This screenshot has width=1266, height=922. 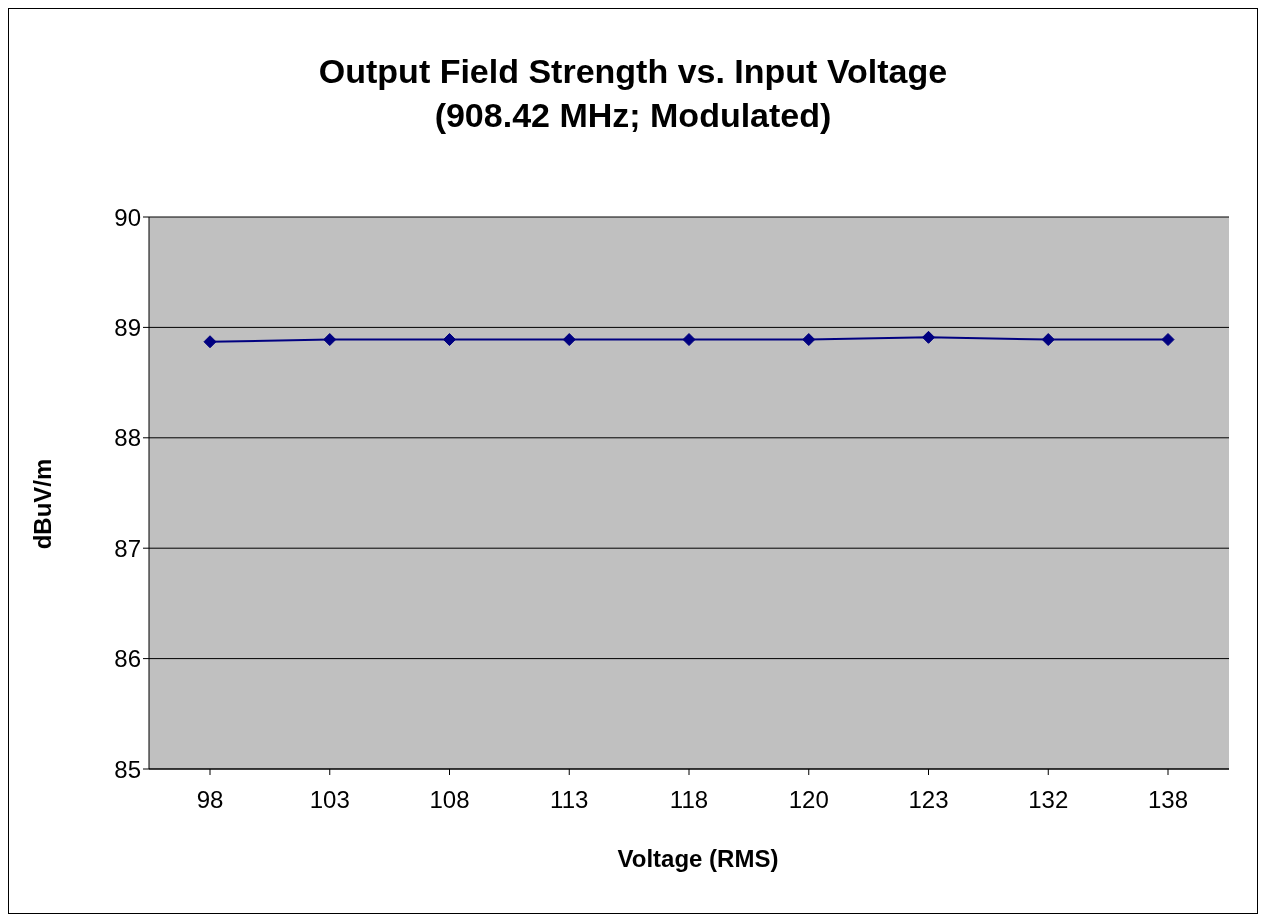 I want to click on x-tick-label: 118, so click(x=689, y=800).